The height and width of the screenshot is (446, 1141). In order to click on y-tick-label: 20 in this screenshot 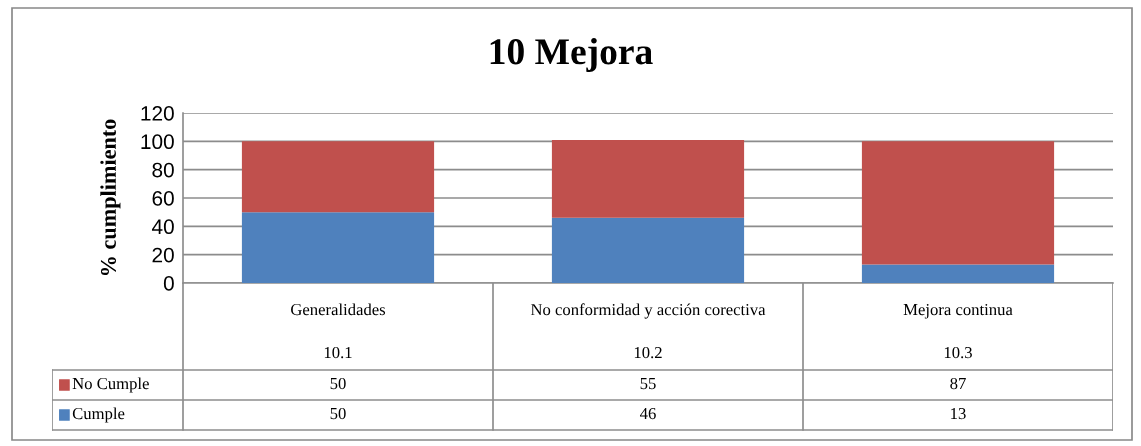, I will do `click(163, 255)`.